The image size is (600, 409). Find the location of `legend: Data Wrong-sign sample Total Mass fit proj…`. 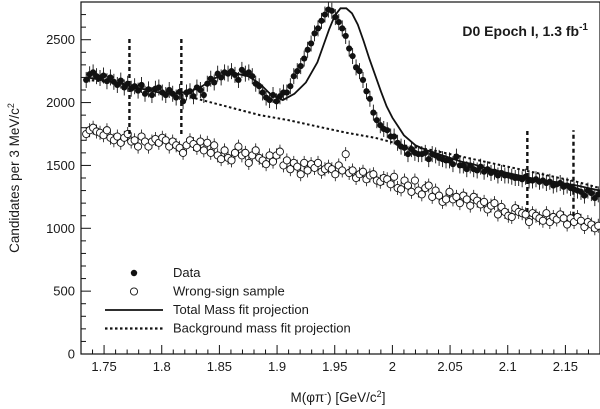

legend: Data Wrong-sign sample Total Mass fit proj… is located at coordinates (228, 300).